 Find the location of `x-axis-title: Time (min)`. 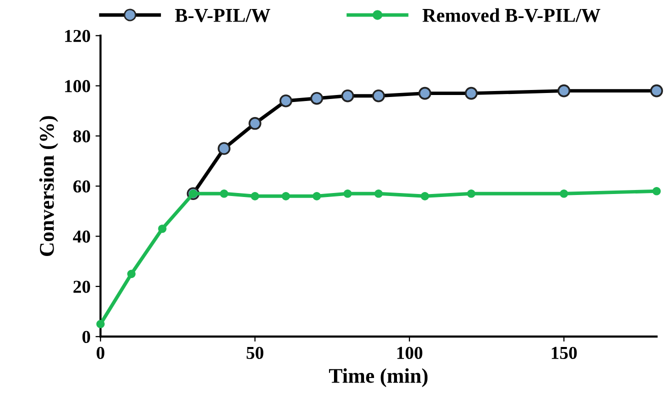

x-axis-title: Time (min) is located at coordinates (378, 378).